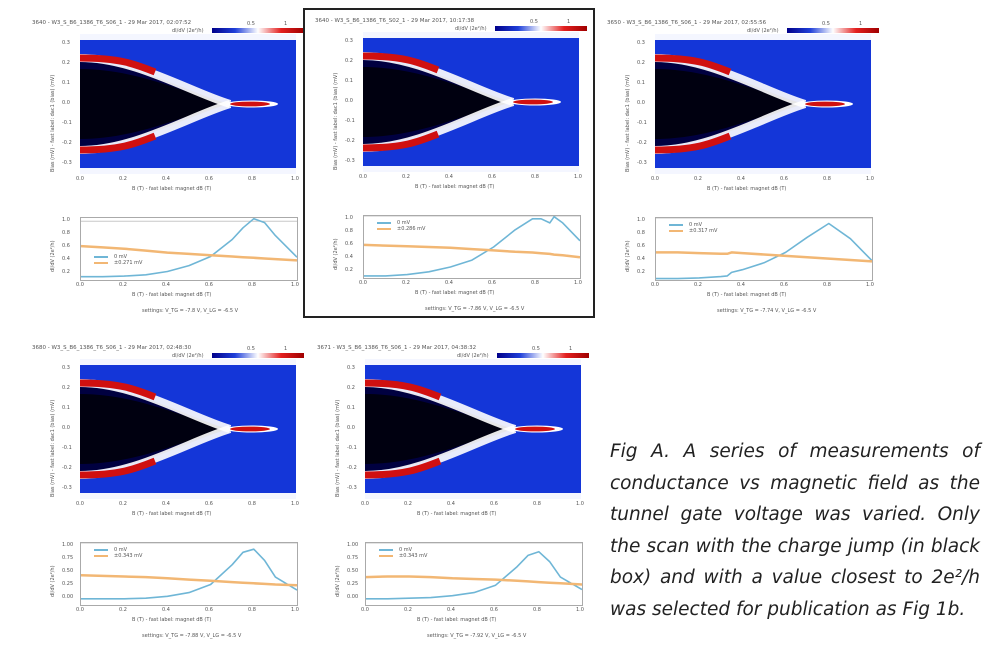 This screenshot has width=1000, height=647. What do you see at coordinates (352, 584) in the screenshot?
I see `linecut-ytick: 0.25` at bounding box center [352, 584].